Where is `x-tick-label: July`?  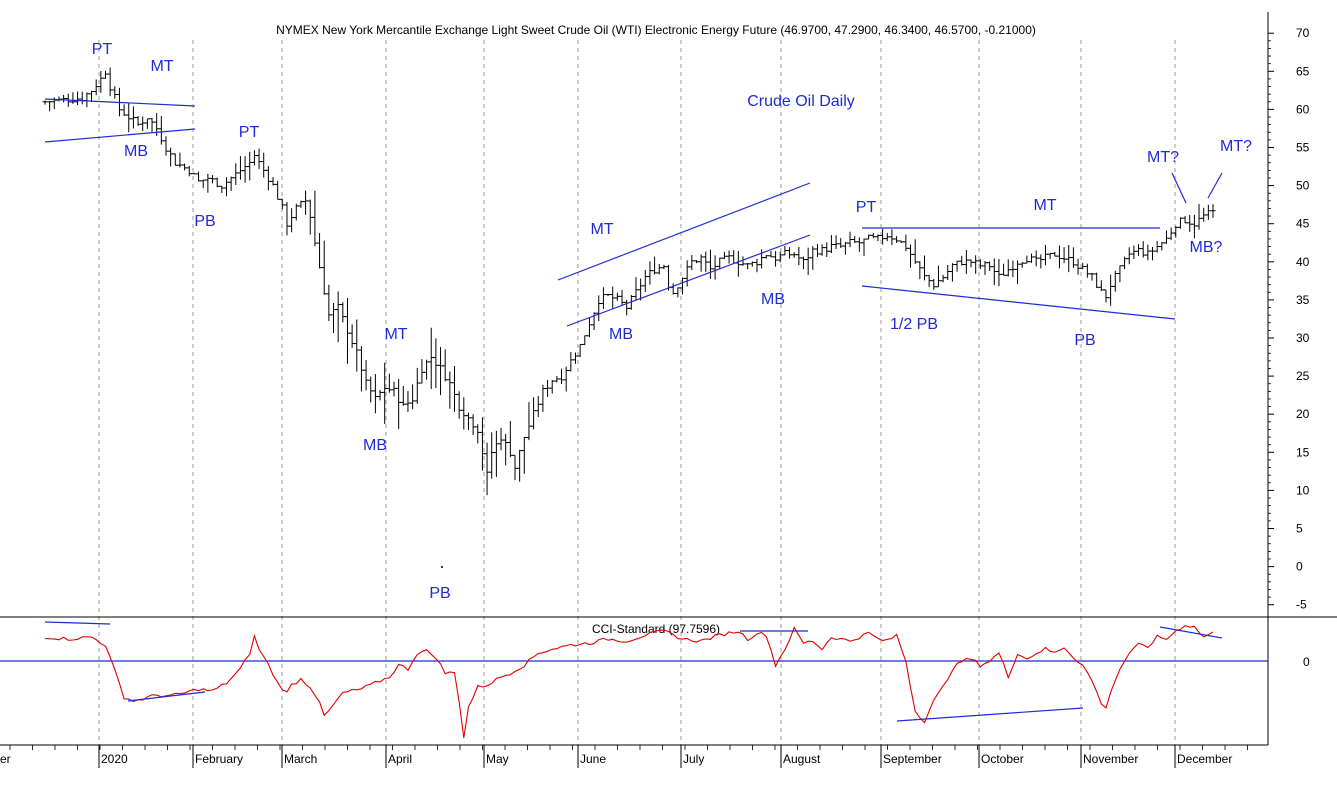
x-tick-label: July is located at coordinates (693, 759).